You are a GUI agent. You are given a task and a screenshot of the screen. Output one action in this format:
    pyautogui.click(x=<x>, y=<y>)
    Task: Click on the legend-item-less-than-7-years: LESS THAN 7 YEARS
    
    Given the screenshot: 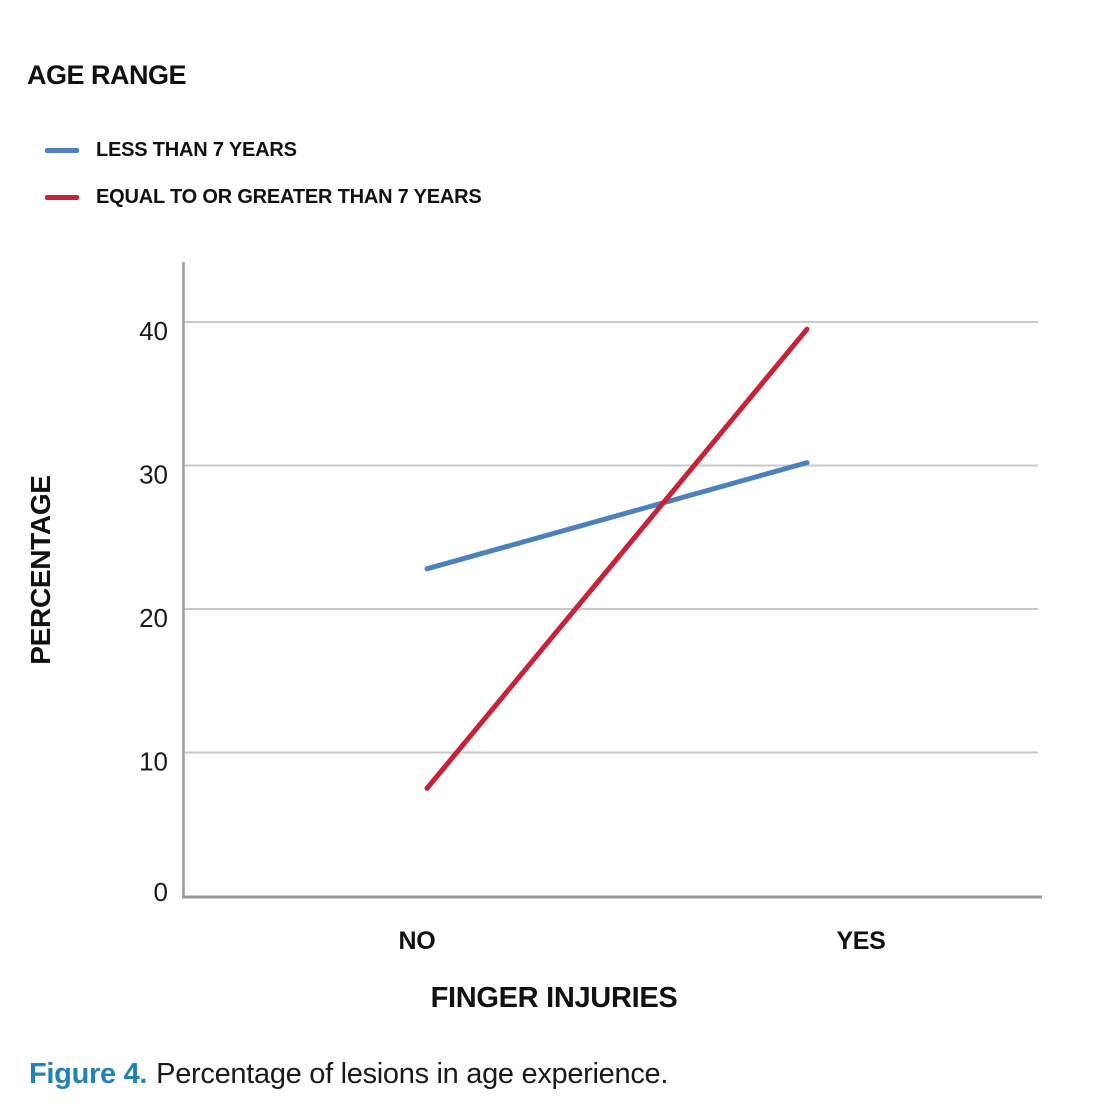 What is the action you would take?
    pyautogui.click(x=263, y=150)
    